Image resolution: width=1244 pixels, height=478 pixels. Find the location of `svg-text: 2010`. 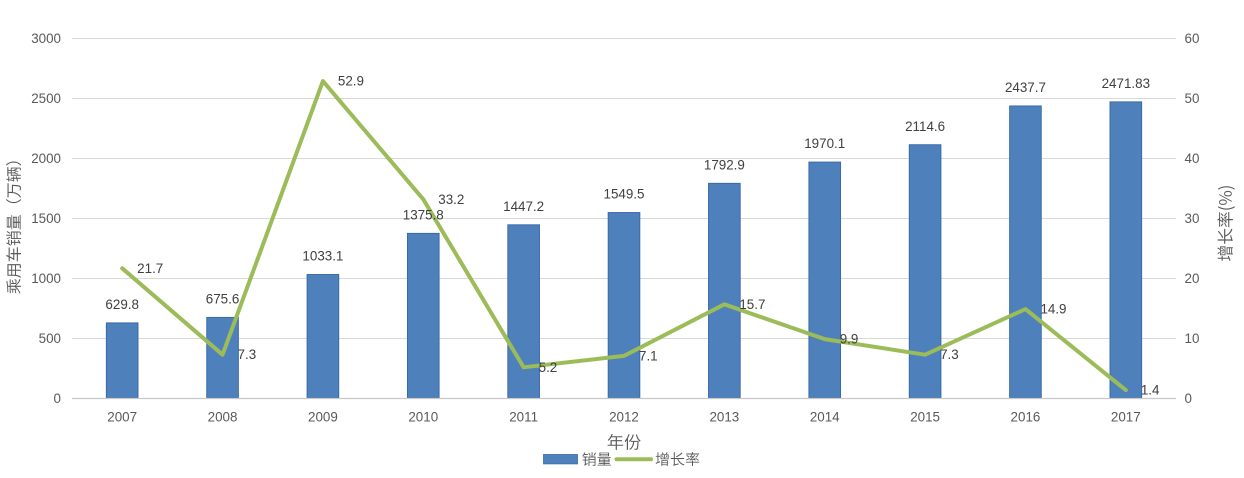

svg-text: 2010 is located at coordinates (423, 417).